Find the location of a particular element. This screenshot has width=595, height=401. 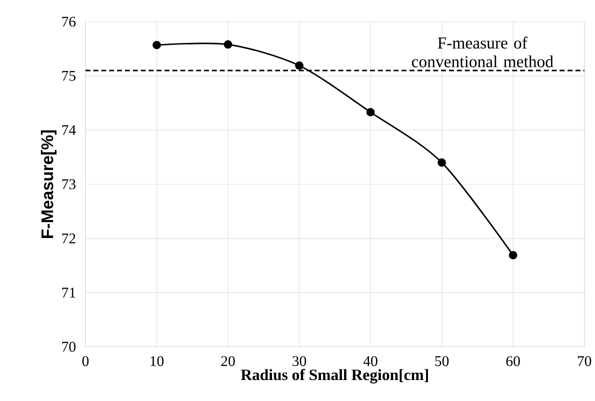

x-tick-label: 30 is located at coordinates (299, 361).